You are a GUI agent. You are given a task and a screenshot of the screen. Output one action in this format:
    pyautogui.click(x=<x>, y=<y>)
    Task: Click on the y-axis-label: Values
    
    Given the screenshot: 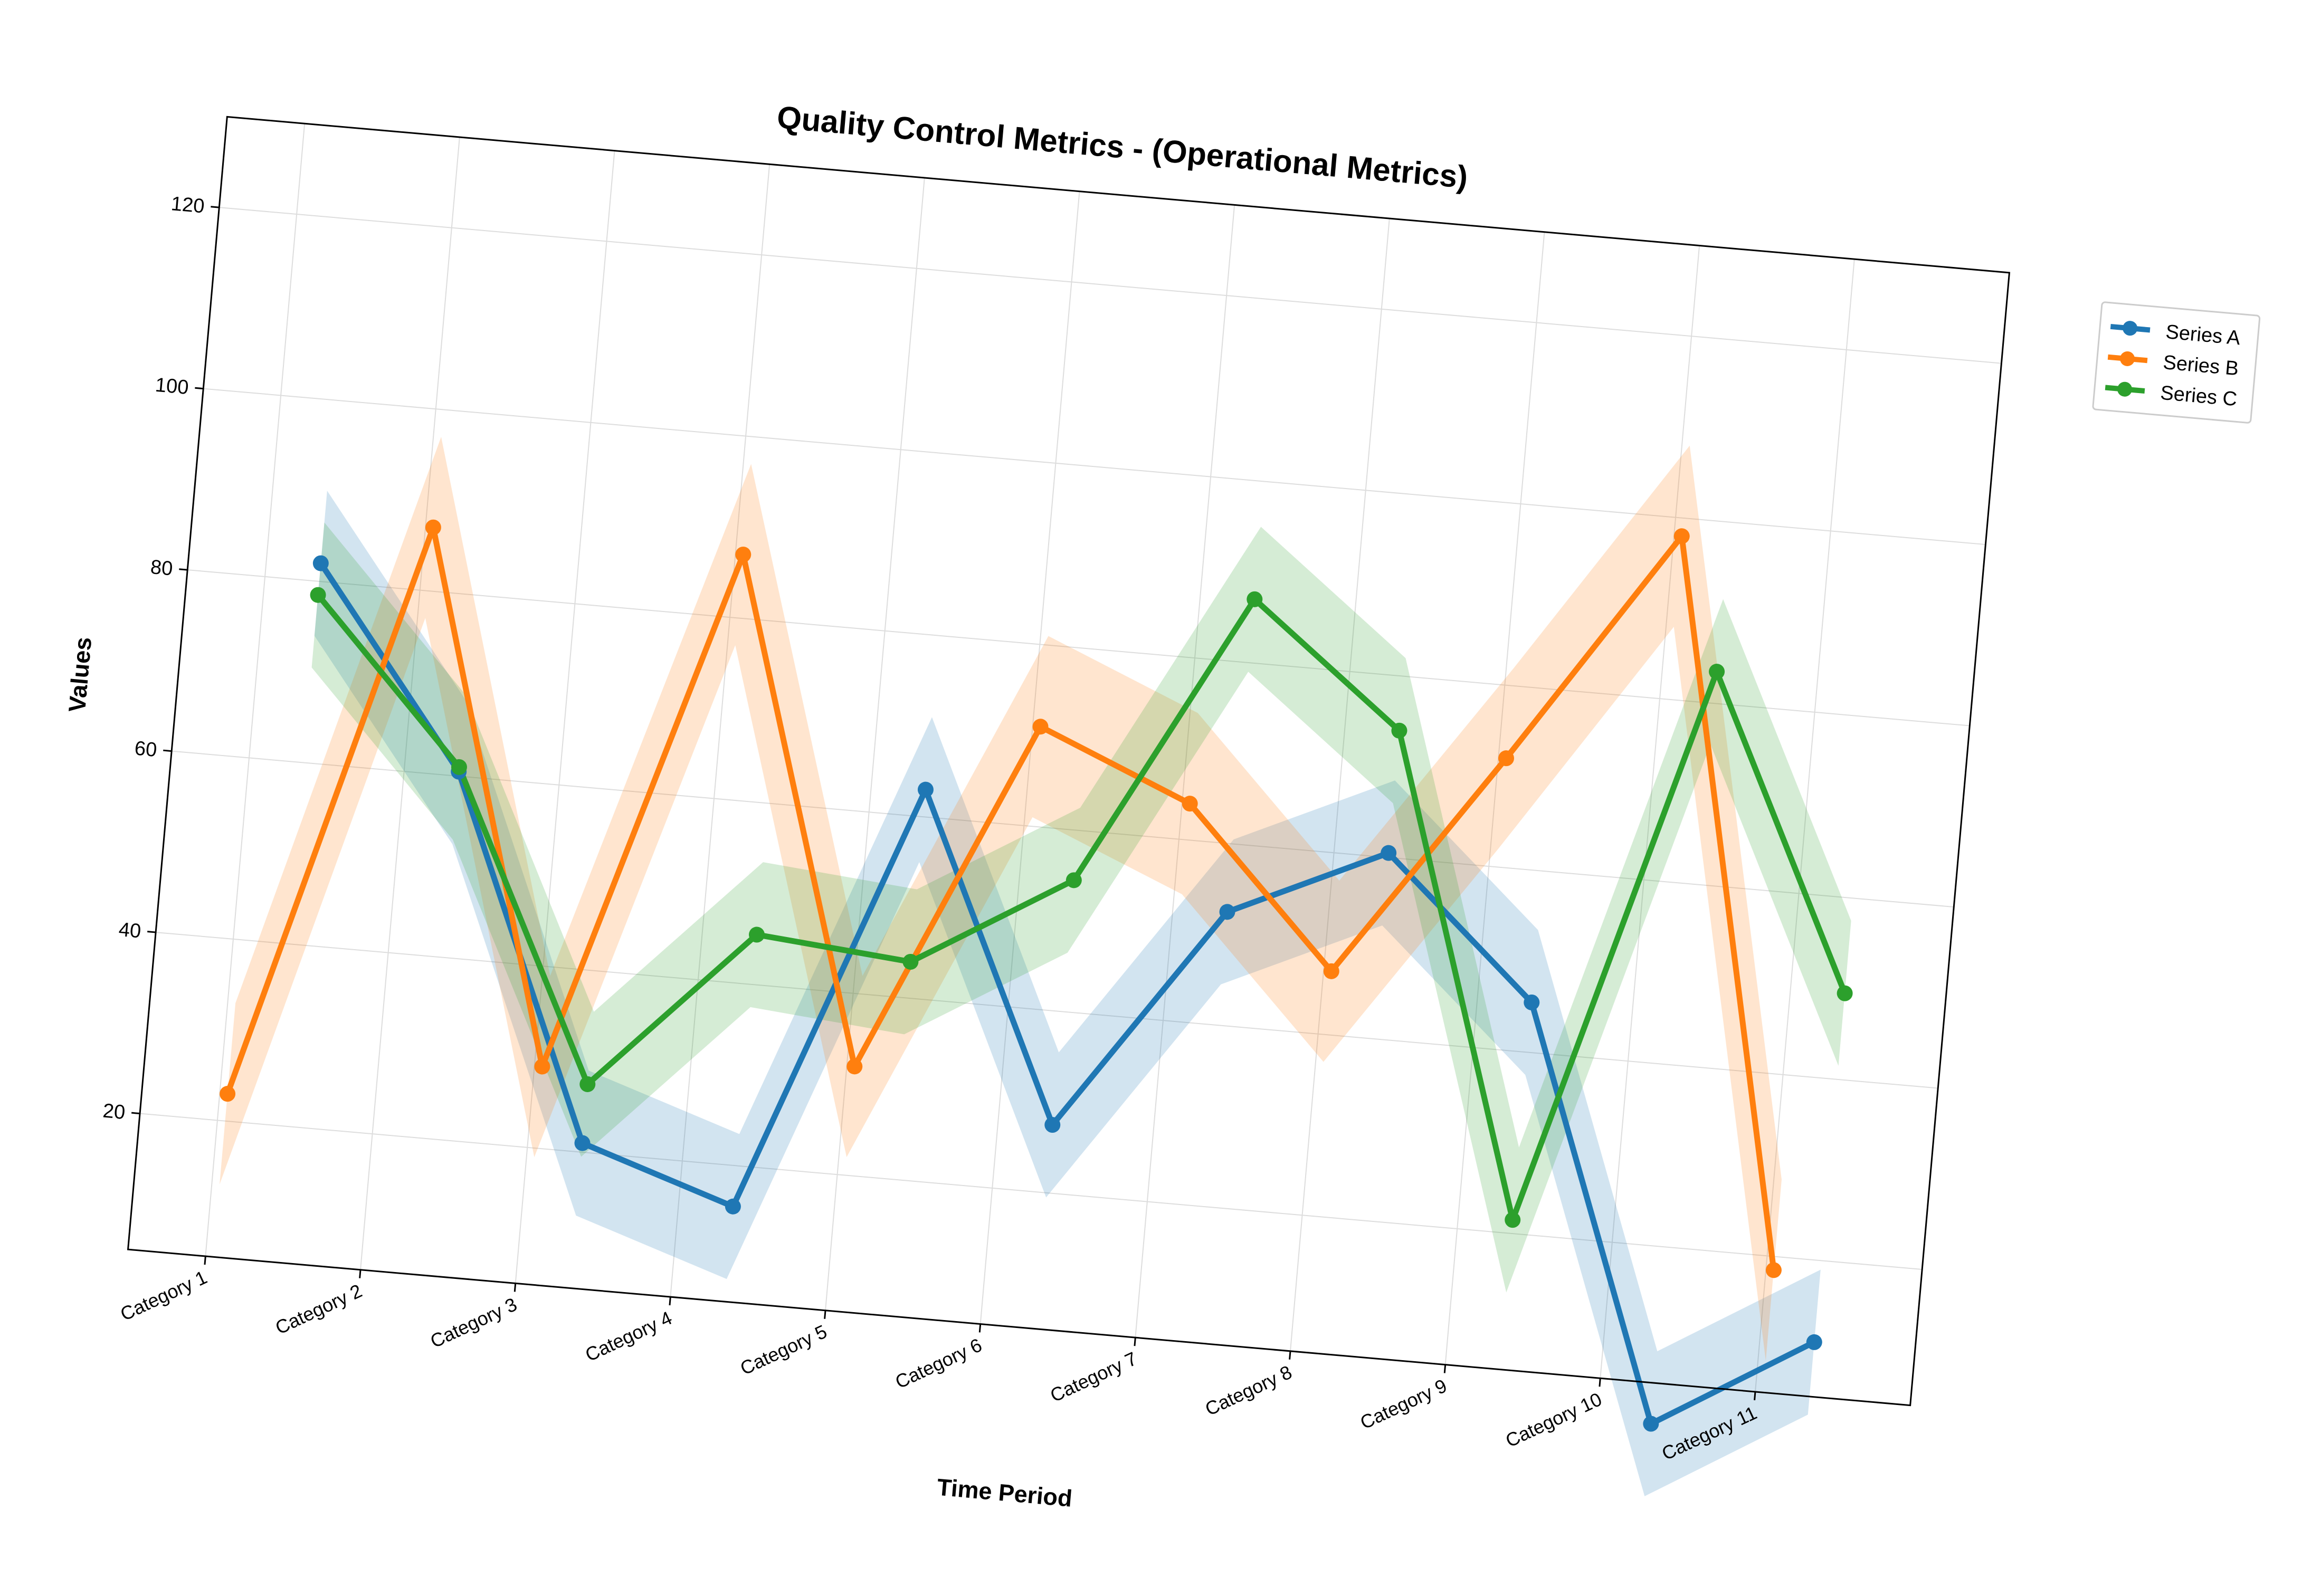 What is the action you would take?
    pyautogui.click(x=80, y=674)
    